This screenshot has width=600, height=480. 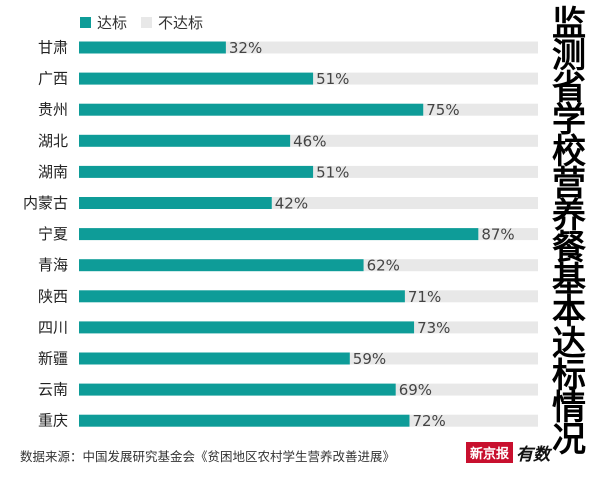 What do you see at coordinates (428, 421) in the screenshot?
I see `data-label: 72%` at bounding box center [428, 421].